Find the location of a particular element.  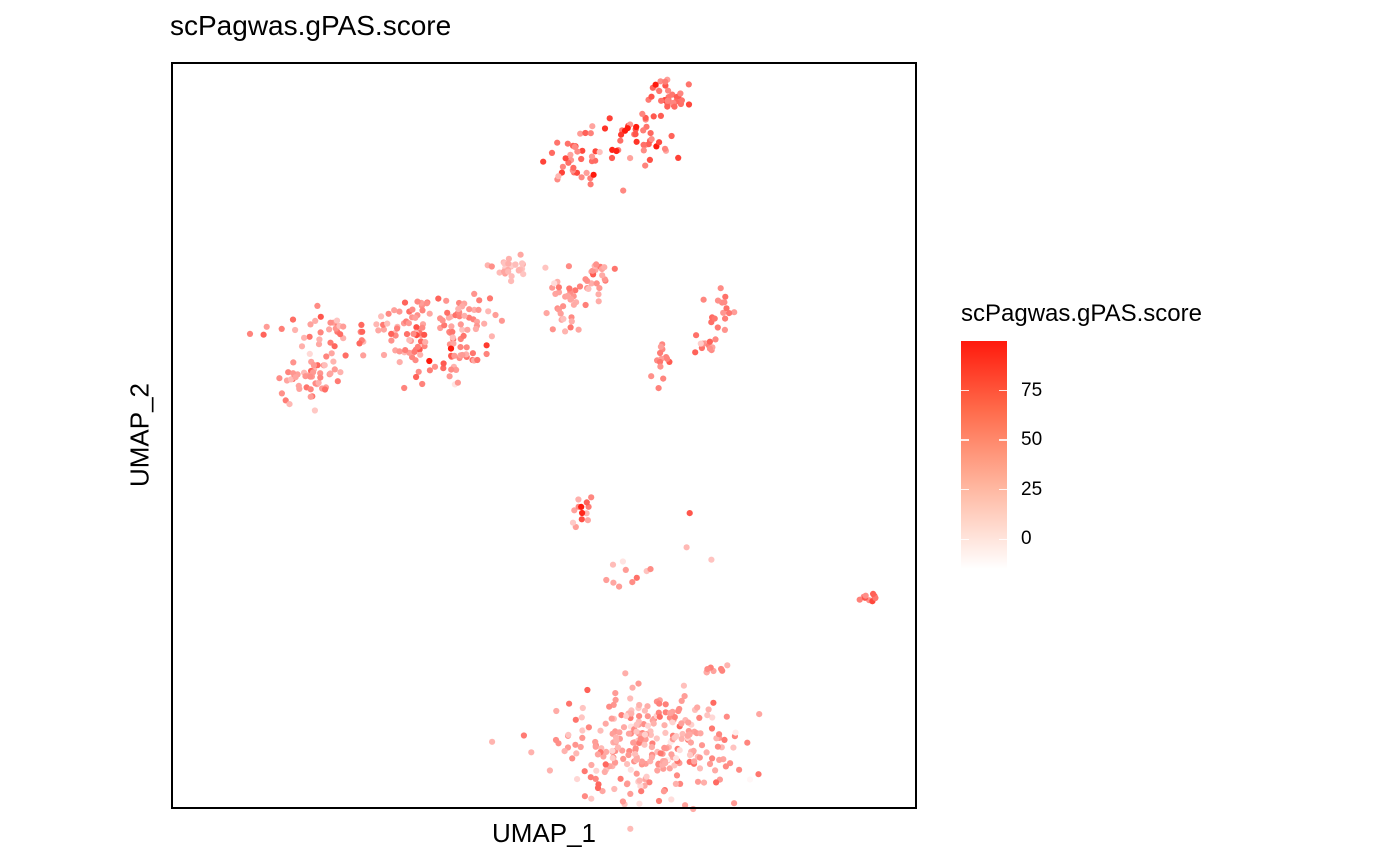

chart-title: scPagwas.gPAS.score is located at coordinates (311, 25).